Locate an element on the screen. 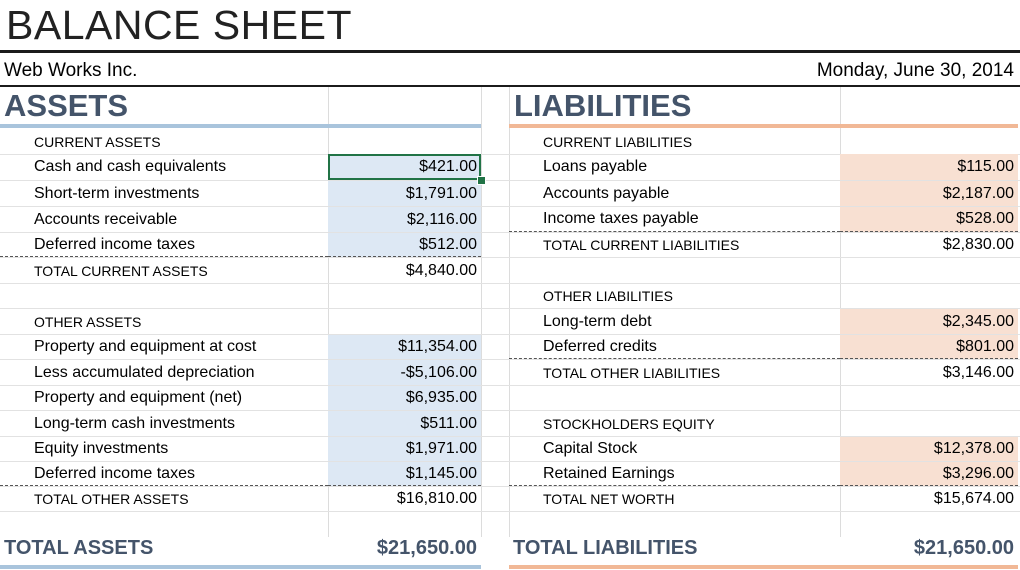 The height and width of the screenshot is (570, 1020). total-other-liabilities-label: TOTAL OTHER LIABILITIES is located at coordinates (632, 372).